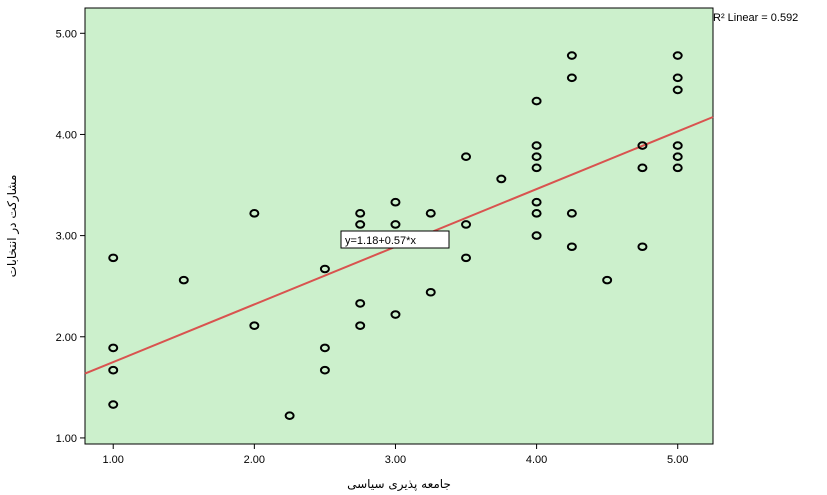  Describe the element at coordinates (66, 34) in the screenshot. I see `y-tick-label: 5.00` at that location.